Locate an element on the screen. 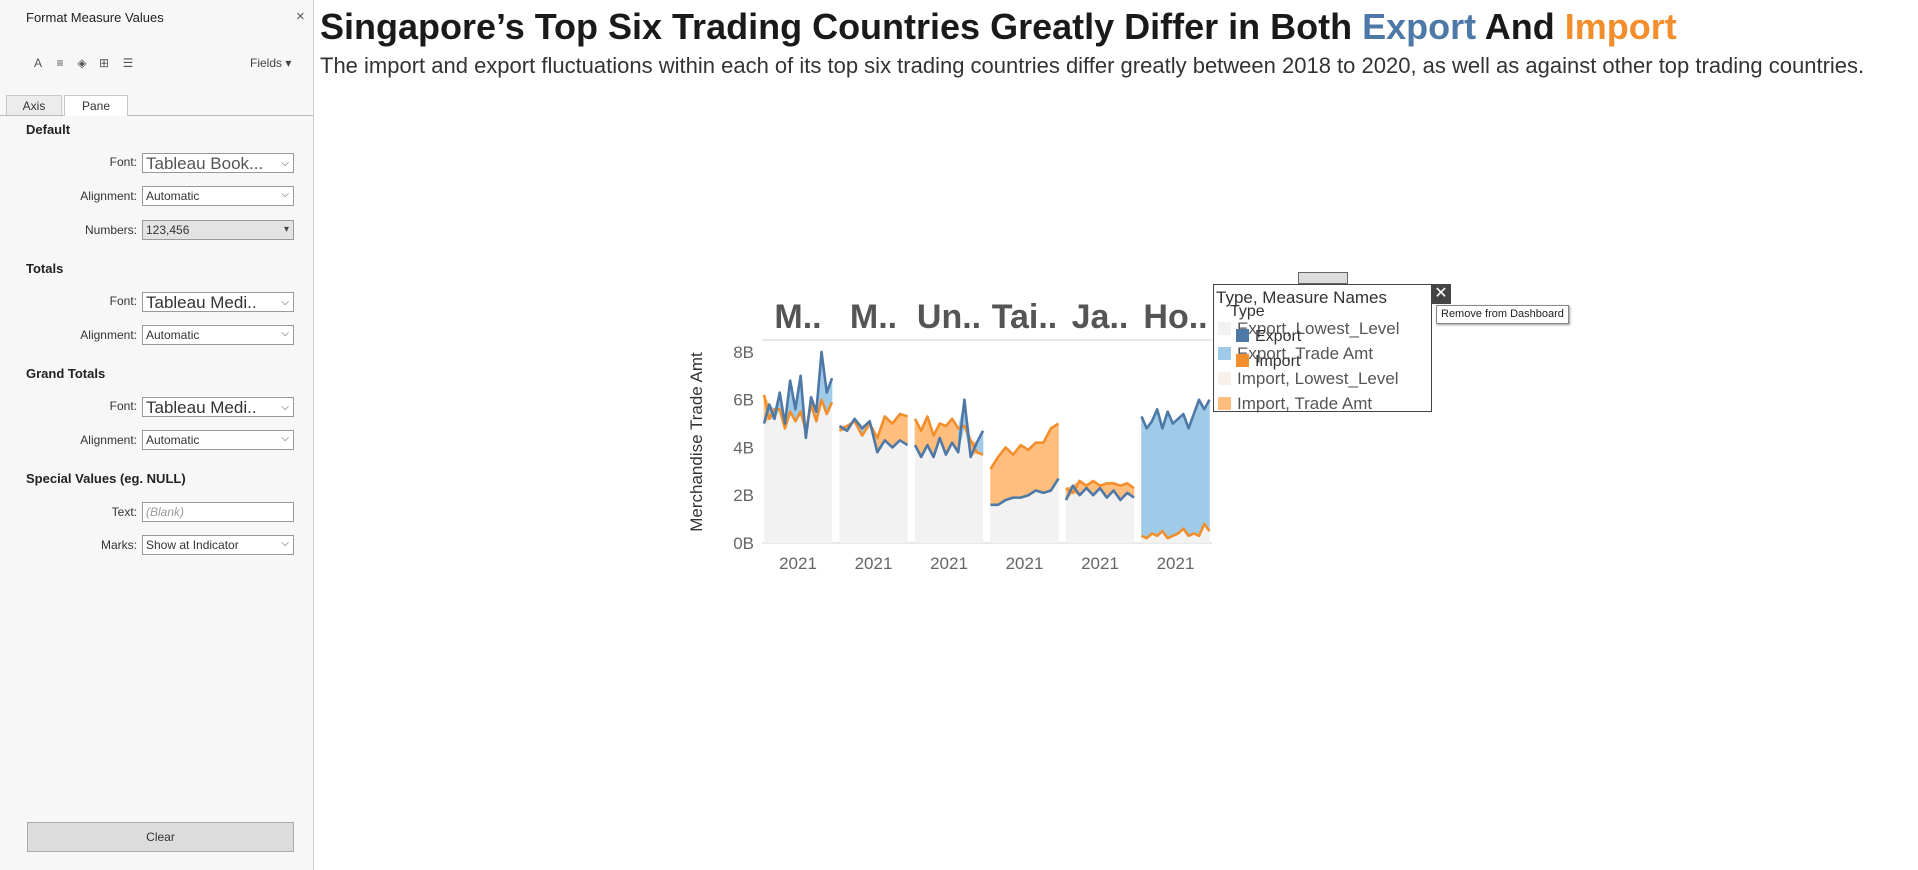 This screenshot has height=870, width=1918. totals-font-select: Tableau Medi.. ⌵ is located at coordinates (218, 302).